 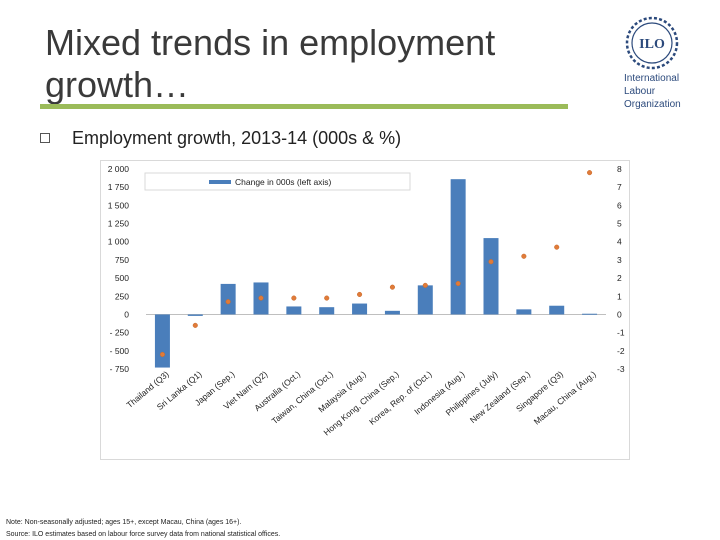 What do you see at coordinates (303, 397) in the screenshot?
I see `x-category-label: Taiwan, China (Oct.)` at bounding box center [303, 397].